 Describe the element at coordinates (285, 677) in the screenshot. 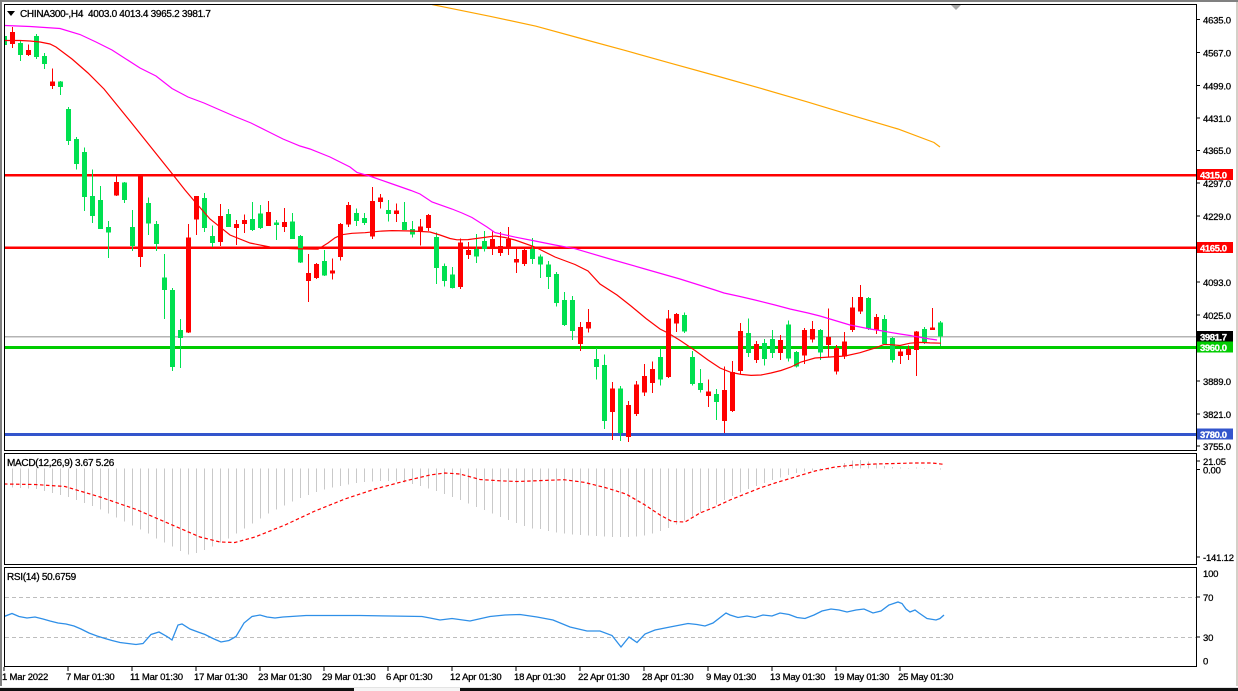

I see `svg-text: 23 Mar 01:30` at that location.